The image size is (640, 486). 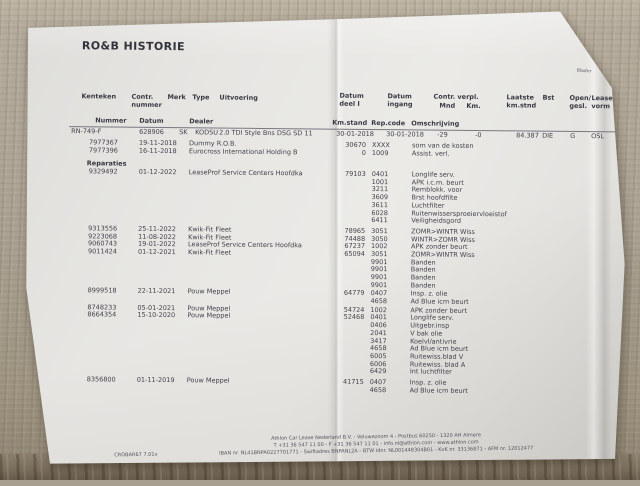 I want to click on omschrijving-value: Int luchtfilter, so click(x=431, y=373).